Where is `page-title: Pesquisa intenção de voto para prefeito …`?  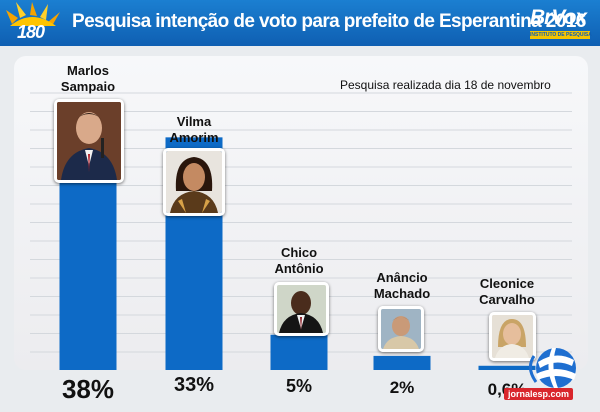 page-title: Pesquisa intenção de voto para prefeito … is located at coordinates (329, 21).